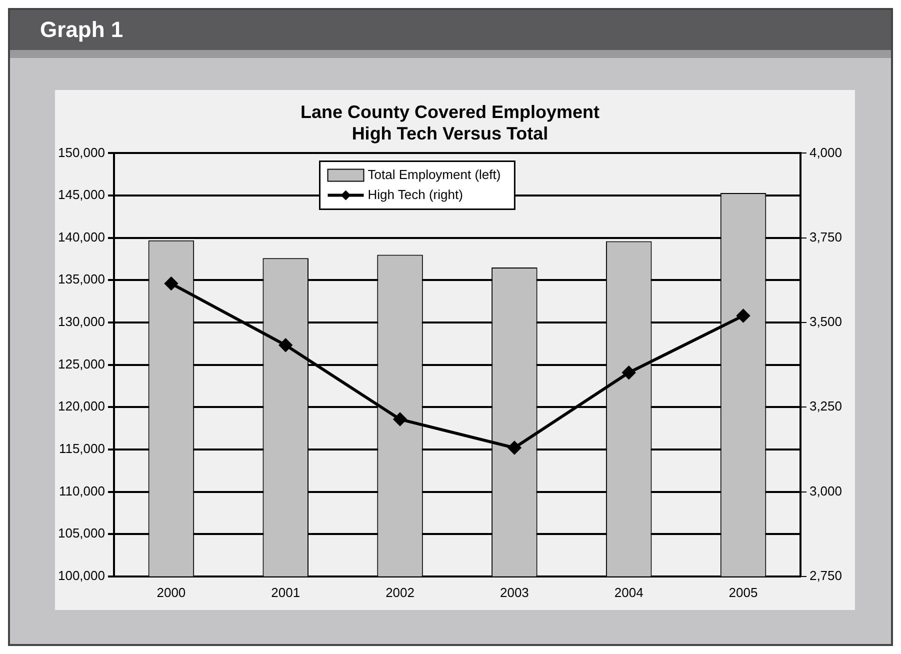 This screenshot has height=654, width=901. Describe the element at coordinates (629, 592) in the screenshot. I see `x-tick-label: 2004` at that location.